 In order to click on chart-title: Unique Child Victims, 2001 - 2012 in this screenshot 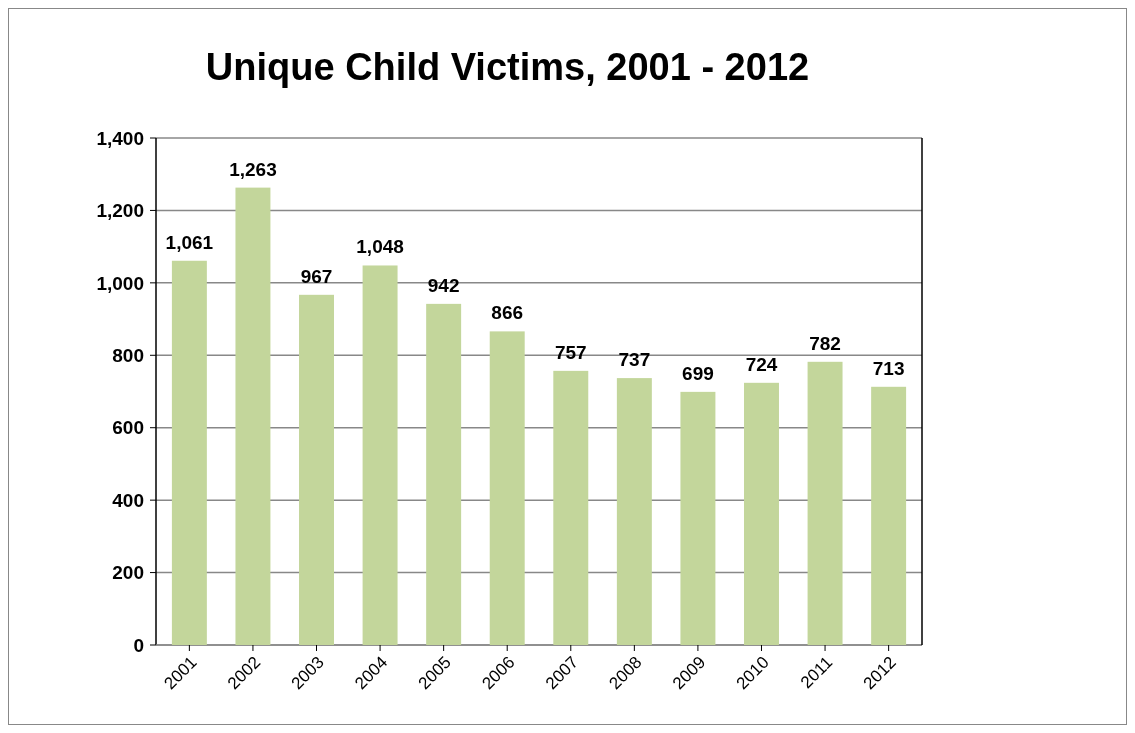, I will do `click(507, 67)`.